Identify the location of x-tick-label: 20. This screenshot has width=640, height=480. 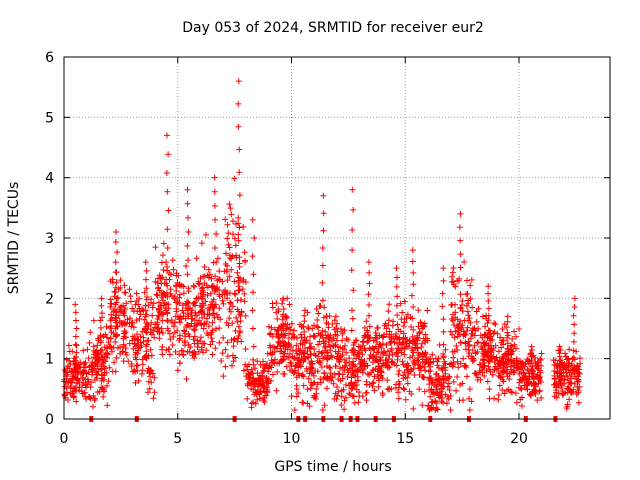
(519, 439).